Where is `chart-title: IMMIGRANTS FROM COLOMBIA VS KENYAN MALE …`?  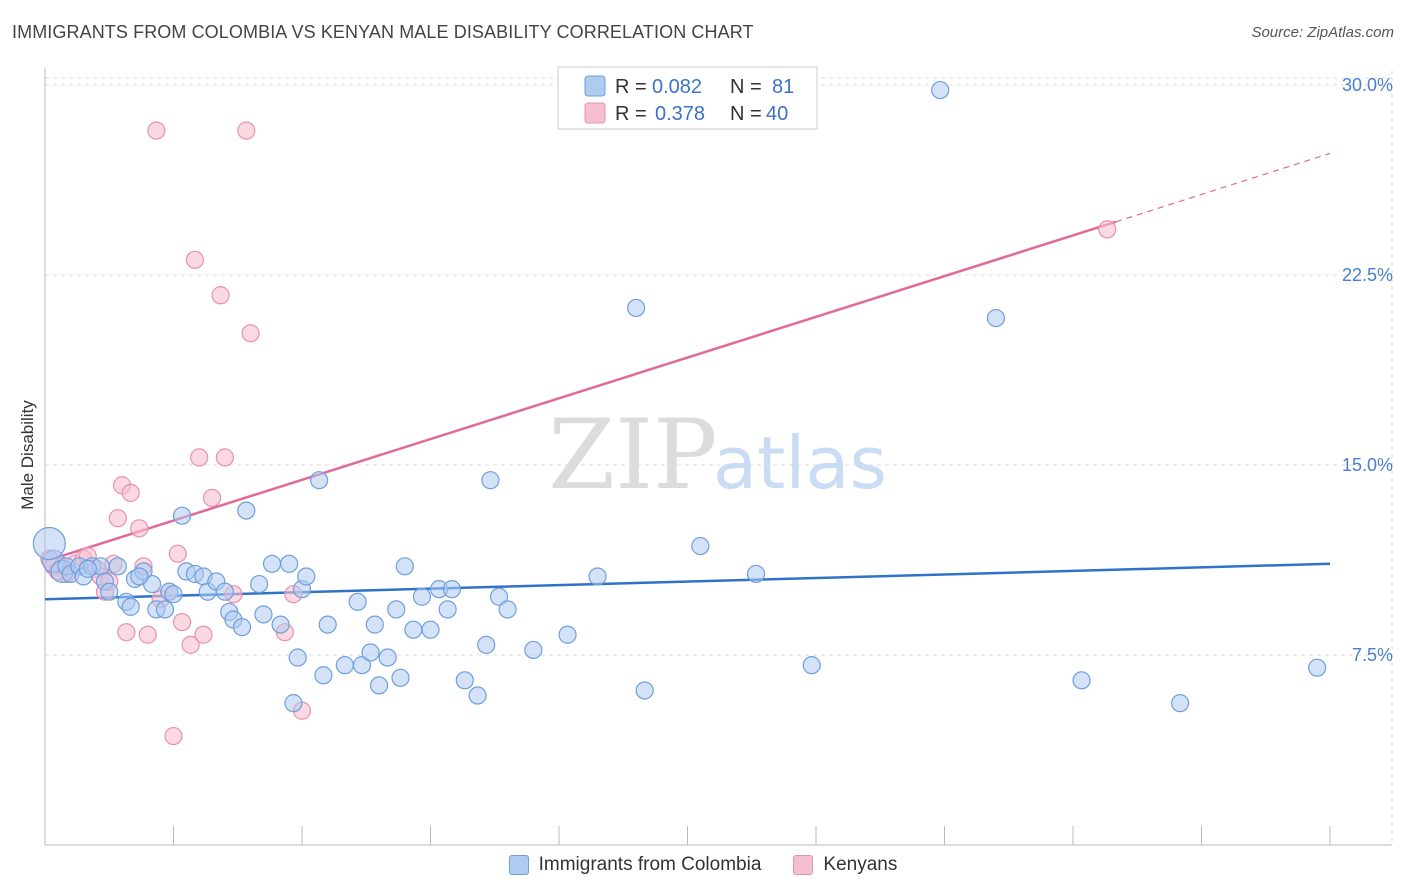
chart-title: IMMIGRANTS FROM COLOMBIA VS KENYAN MALE … is located at coordinates (383, 32).